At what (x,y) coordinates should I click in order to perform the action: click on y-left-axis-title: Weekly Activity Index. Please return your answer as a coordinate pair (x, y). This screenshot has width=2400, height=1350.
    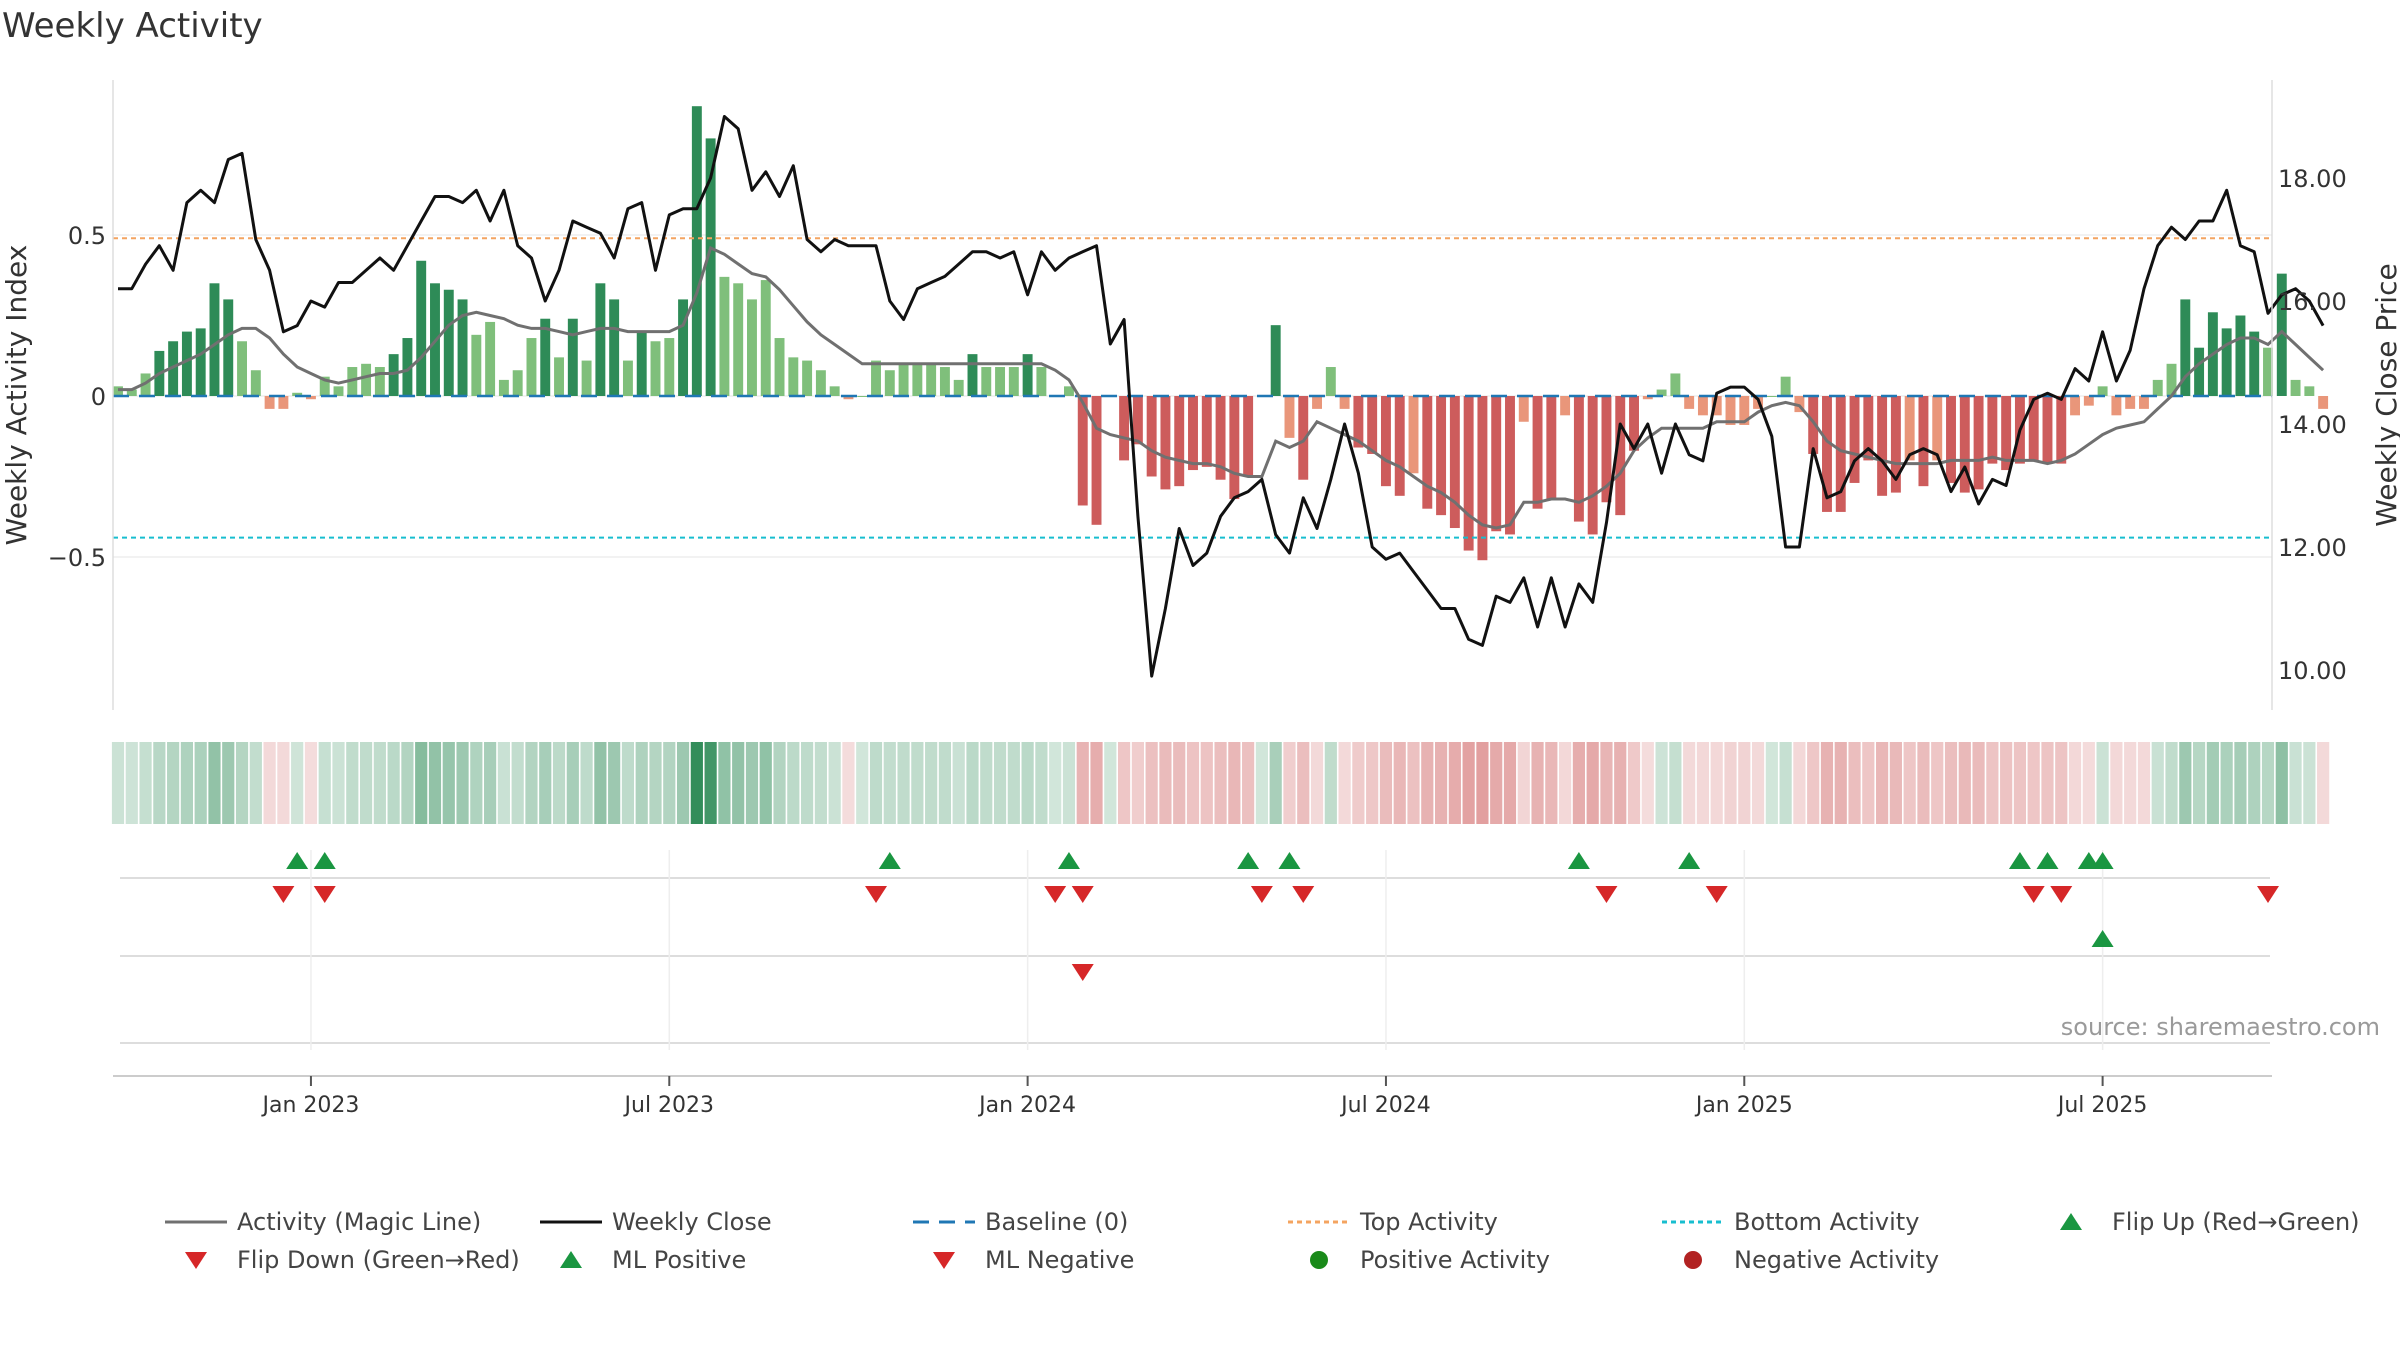
    Looking at the image, I should click on (16, 395).